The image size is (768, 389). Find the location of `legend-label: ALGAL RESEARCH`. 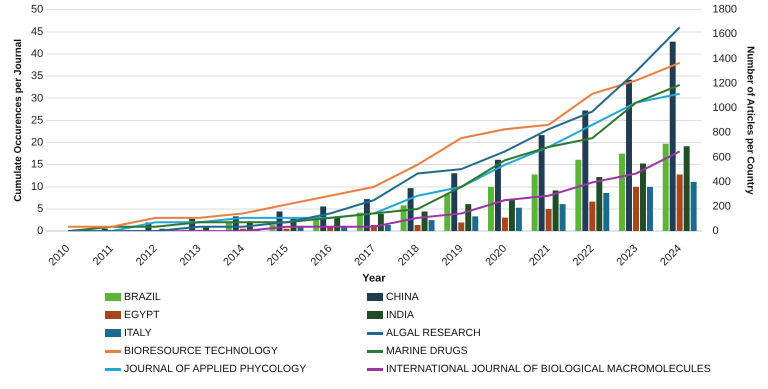

legend-label: ALGAL RESEARCH is located at coordinates (433, 333).